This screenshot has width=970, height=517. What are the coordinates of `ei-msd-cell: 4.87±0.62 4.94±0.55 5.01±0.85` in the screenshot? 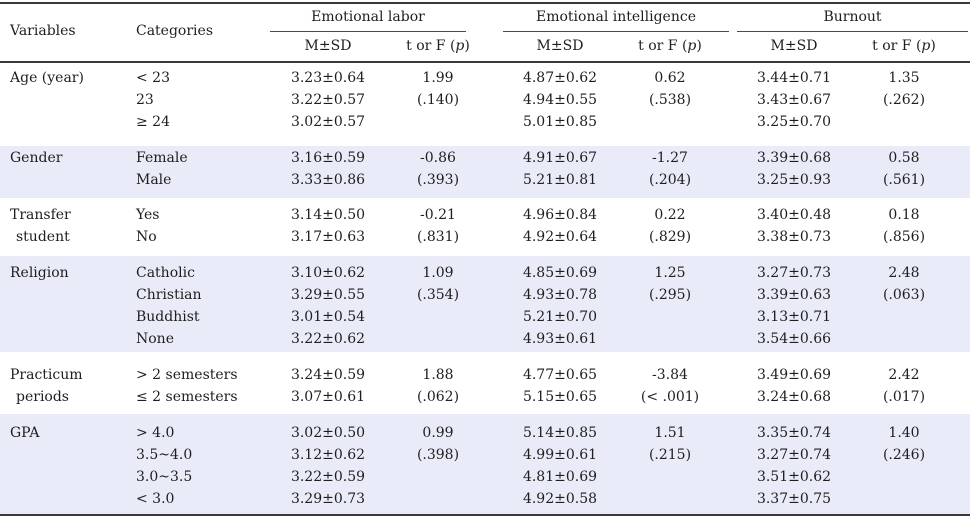 It's located at (560, 100).